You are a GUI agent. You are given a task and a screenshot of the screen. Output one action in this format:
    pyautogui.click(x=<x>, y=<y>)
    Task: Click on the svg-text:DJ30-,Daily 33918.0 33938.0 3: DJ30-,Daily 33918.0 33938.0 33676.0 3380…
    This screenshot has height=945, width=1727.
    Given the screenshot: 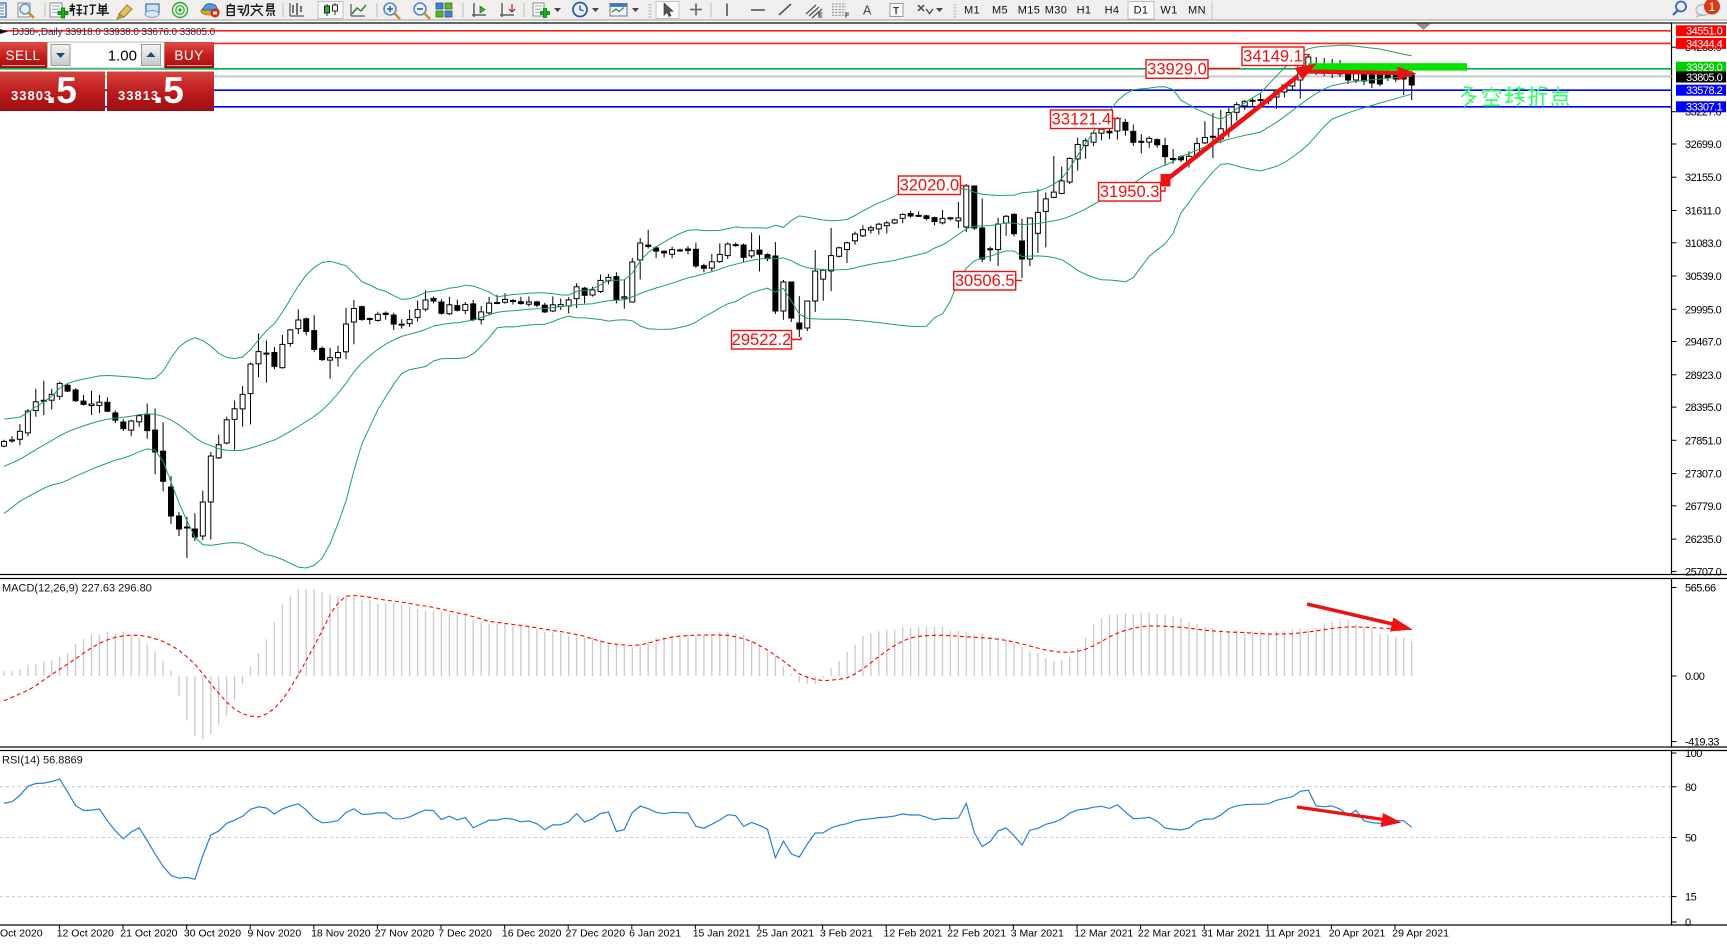 What is the action you would take?
    pyautogui.click(x=114, y=32)
    